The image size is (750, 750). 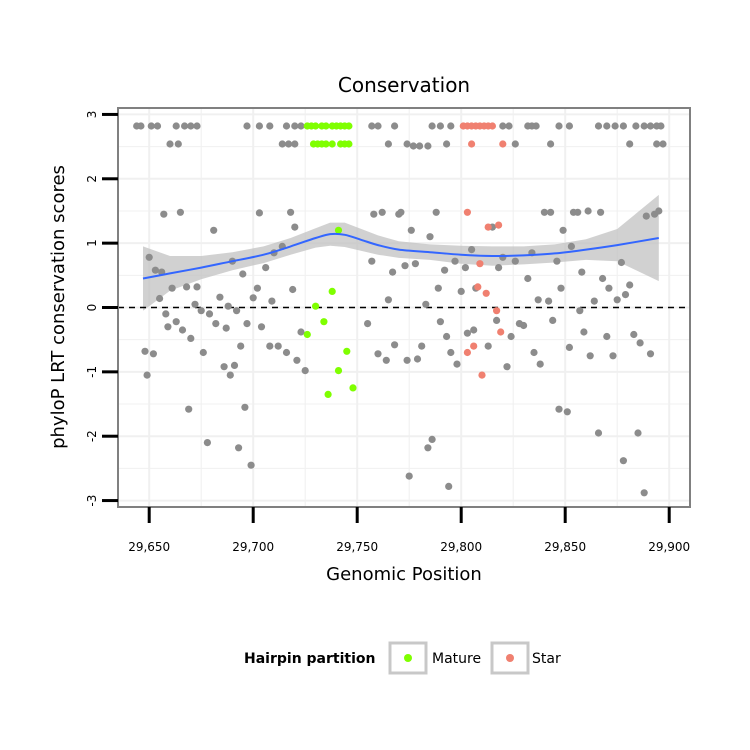 I want to click on legend-label-star: Star, so click(x=546, y=659).